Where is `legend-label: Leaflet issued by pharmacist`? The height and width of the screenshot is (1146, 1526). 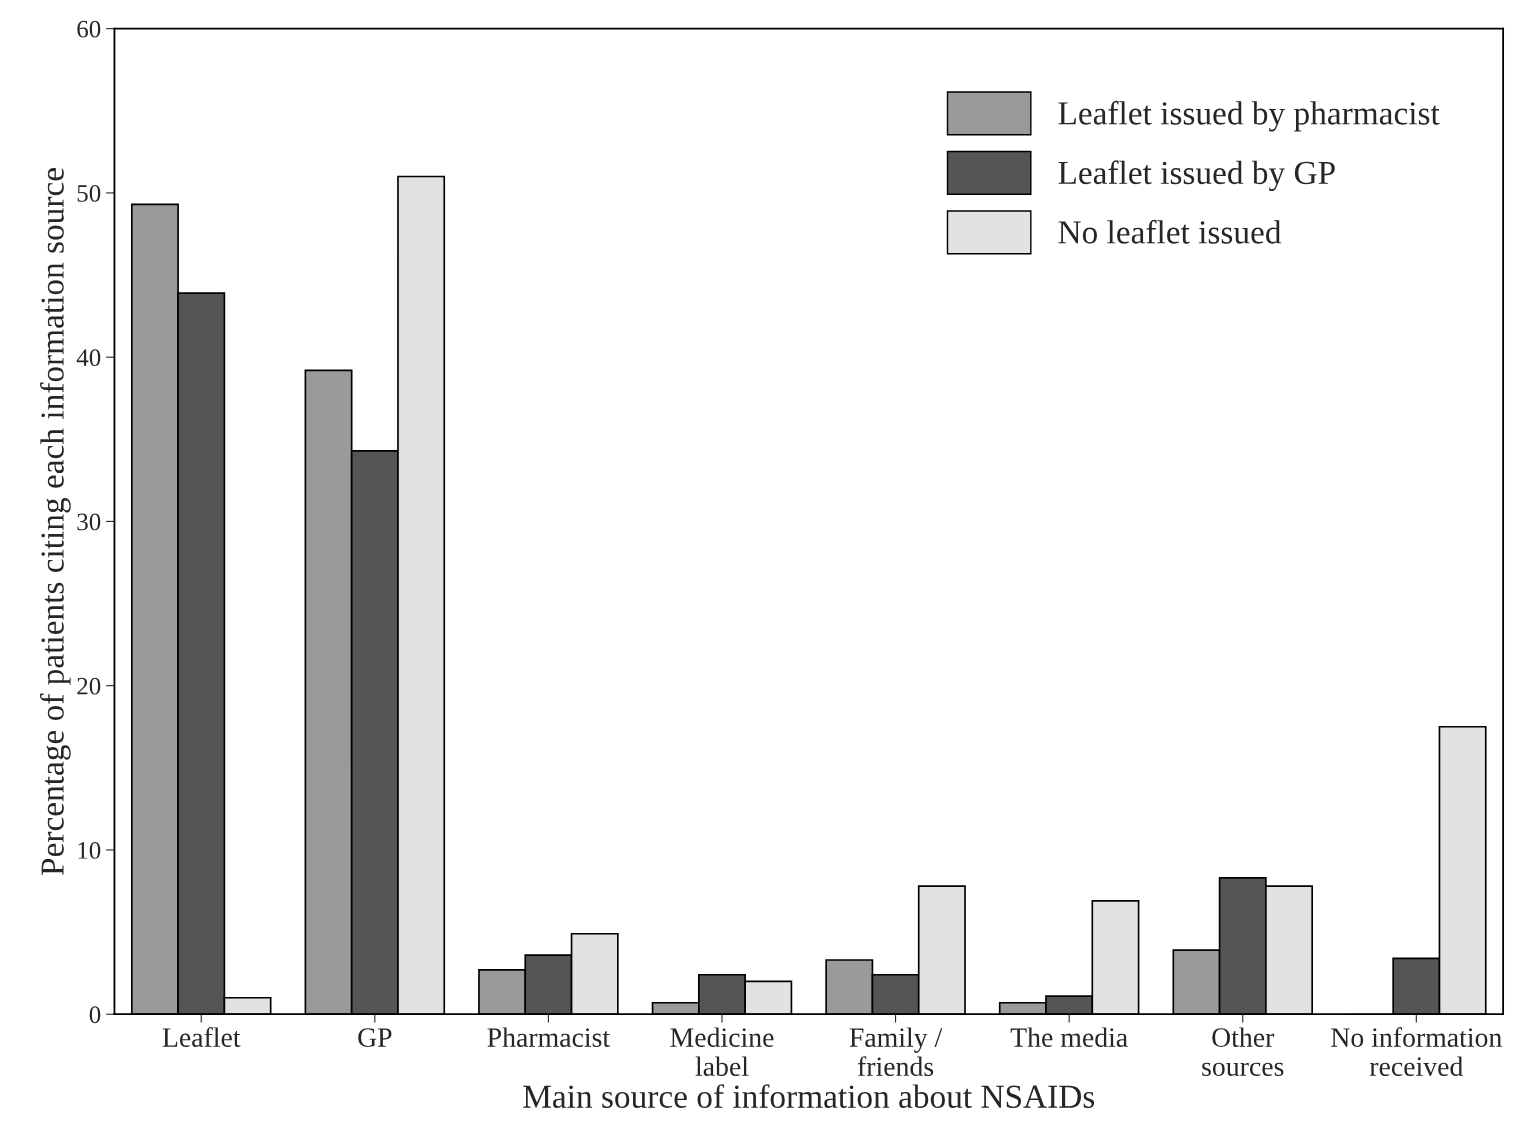 legend-label: Leaflet issued by pharmacist is located at coordinates (1249, 116).